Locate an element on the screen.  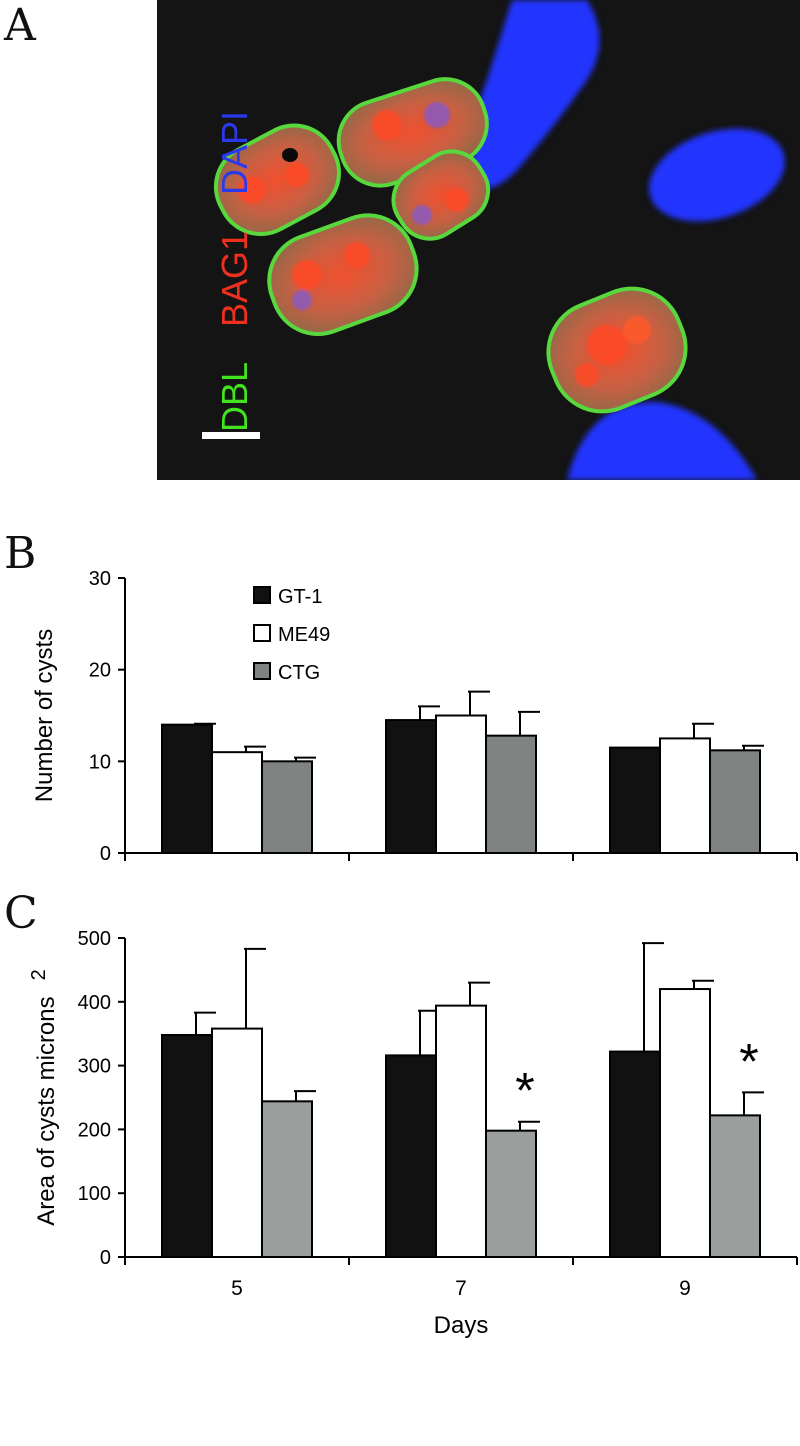
host-nuclei is located at coordinates (628, 240).